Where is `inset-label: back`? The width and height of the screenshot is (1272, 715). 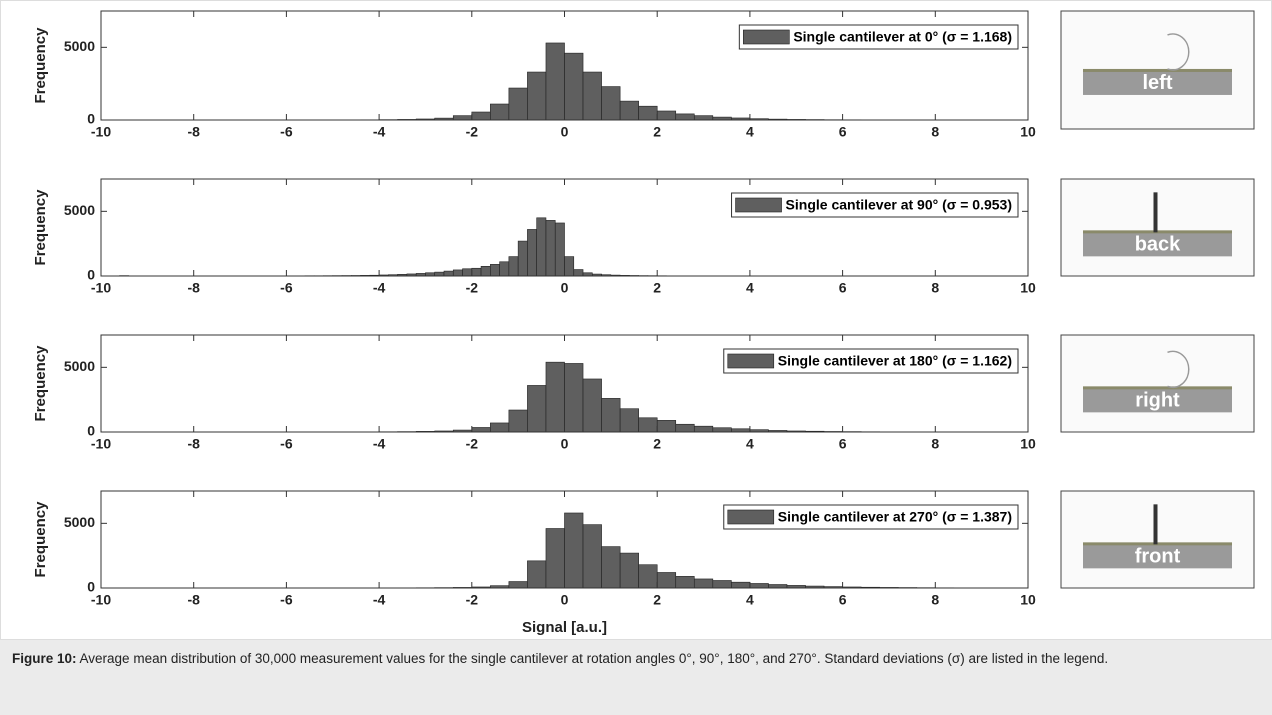
inset-label: back is located at coordinates (1158, 245).